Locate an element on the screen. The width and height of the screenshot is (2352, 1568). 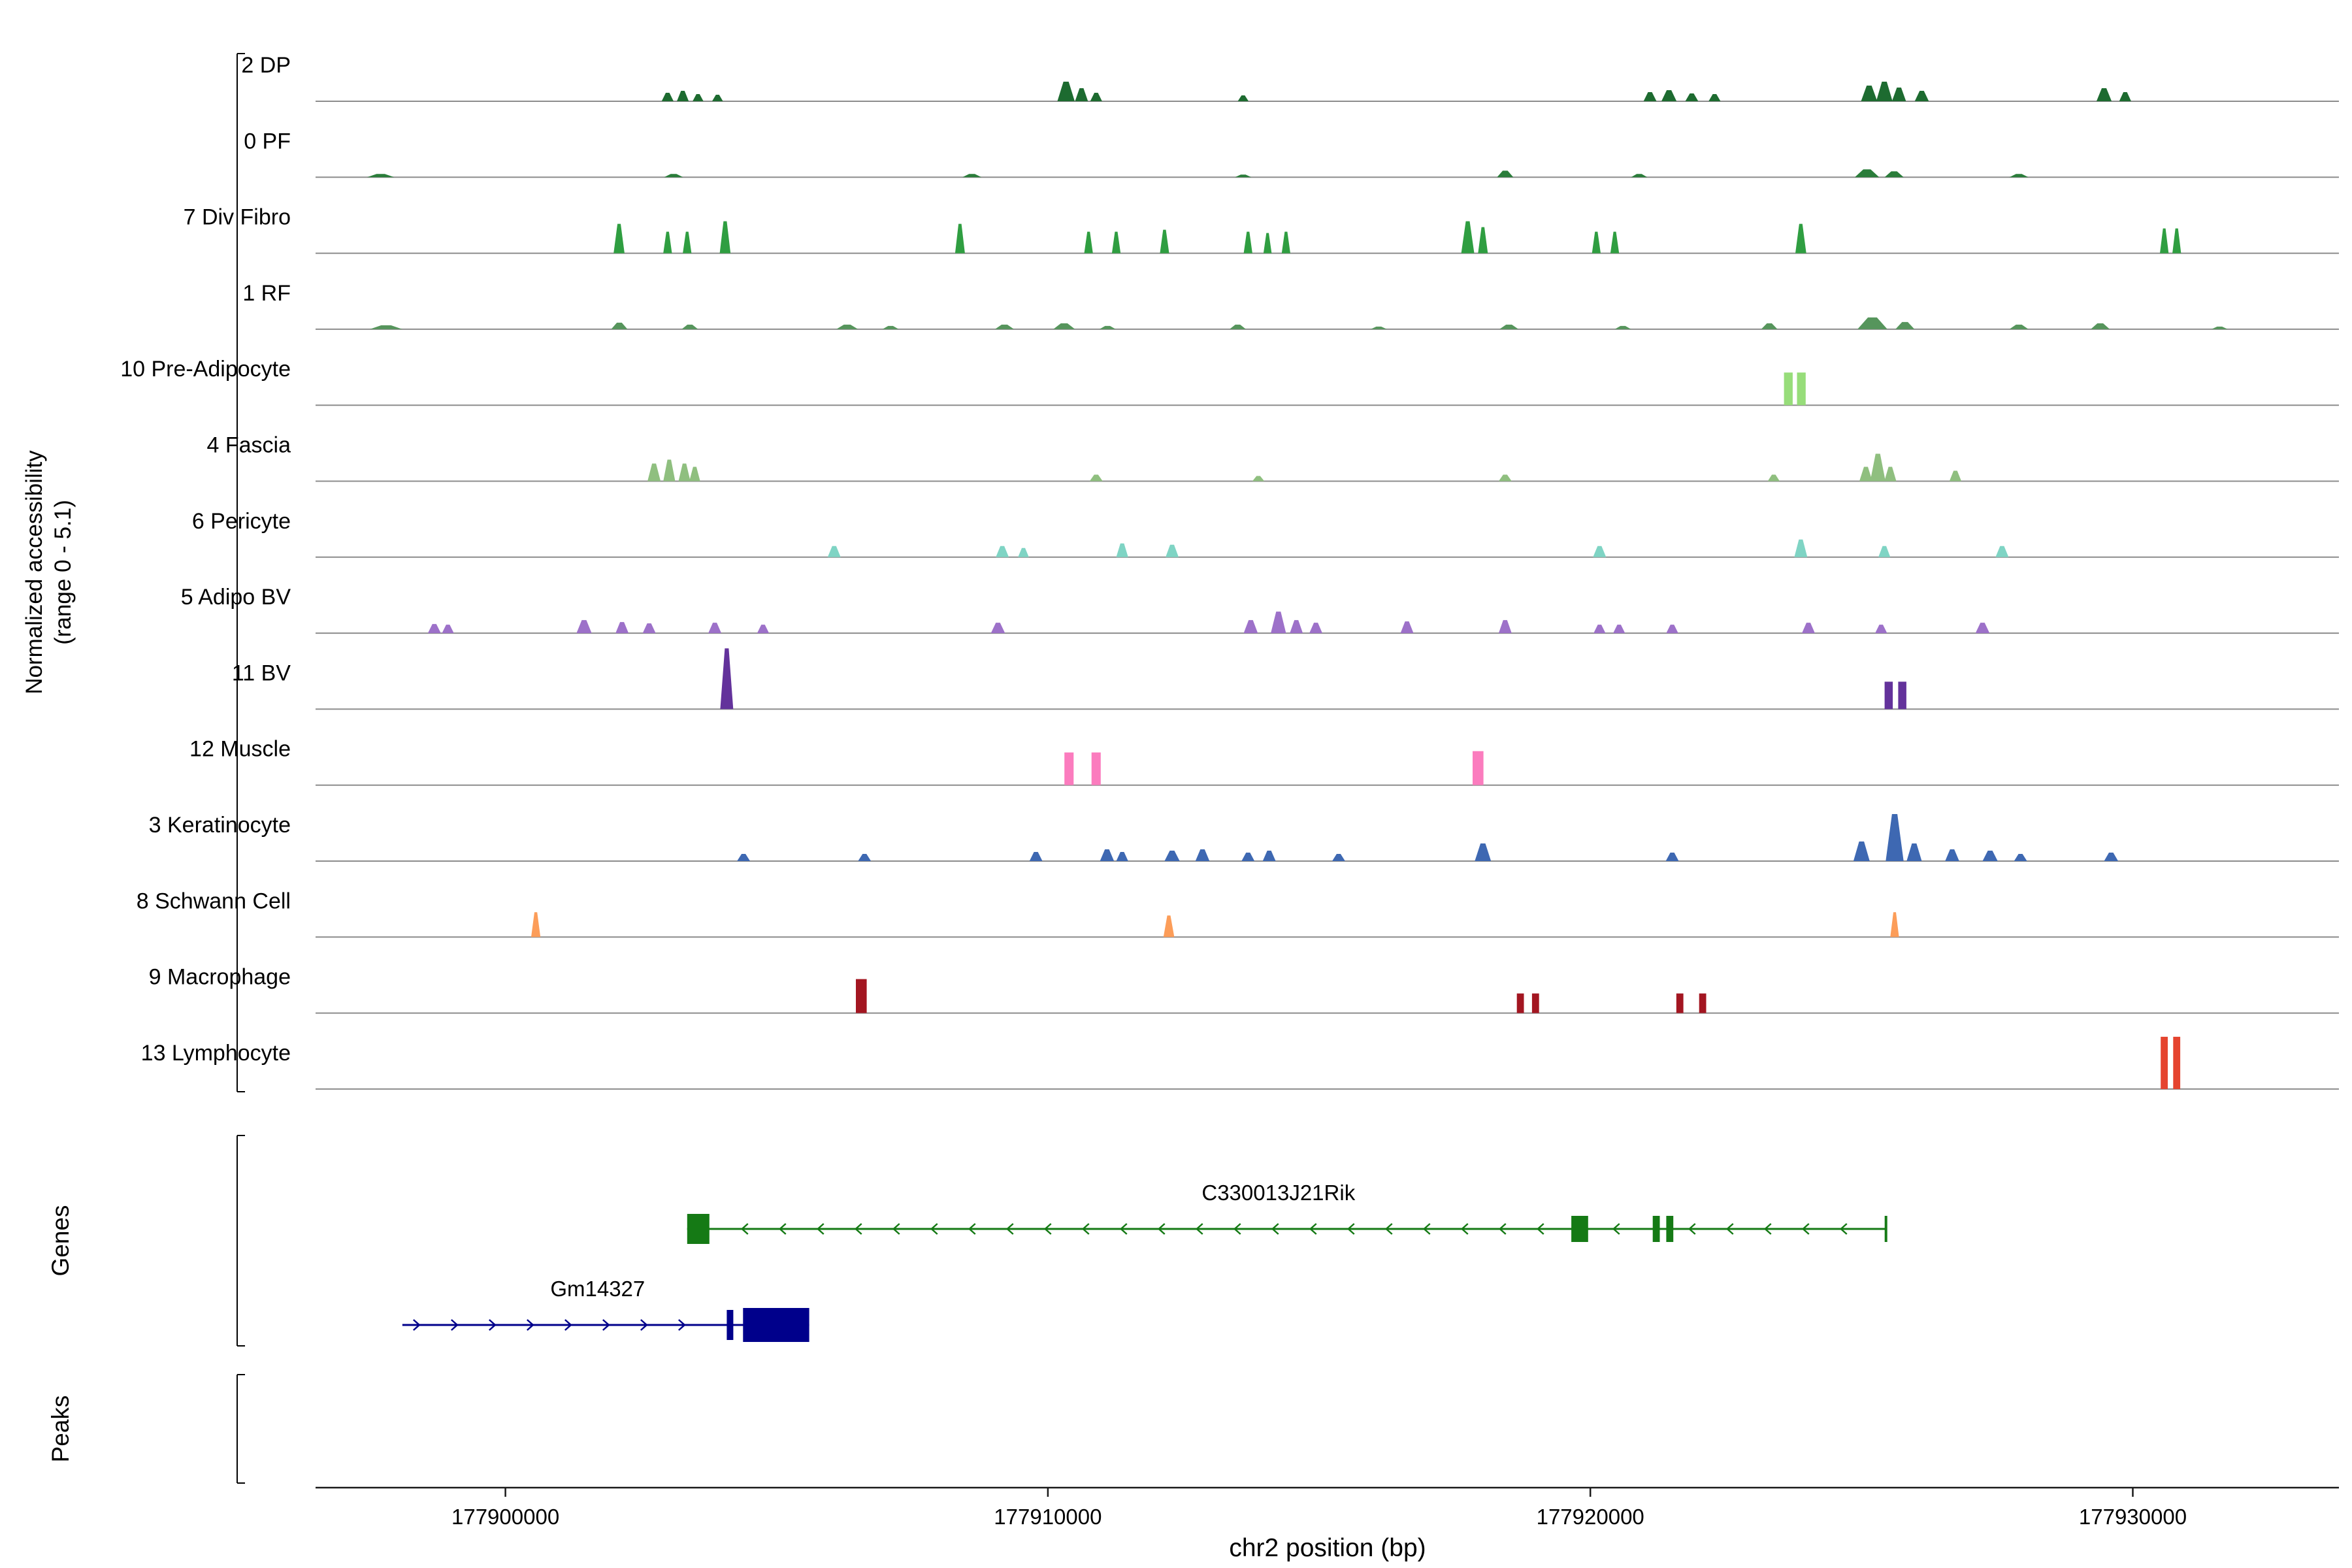
track-label: 8 Schwann Cell is located at coordinates (214, 901).